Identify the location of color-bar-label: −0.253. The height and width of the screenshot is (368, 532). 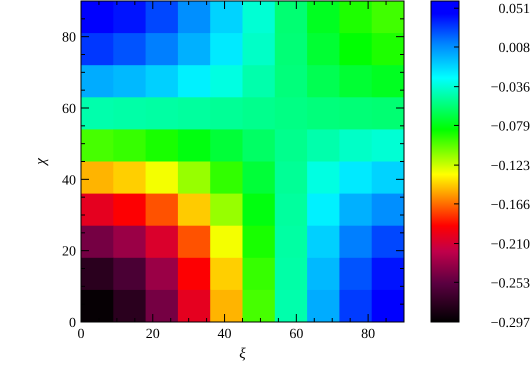
(510, 284).